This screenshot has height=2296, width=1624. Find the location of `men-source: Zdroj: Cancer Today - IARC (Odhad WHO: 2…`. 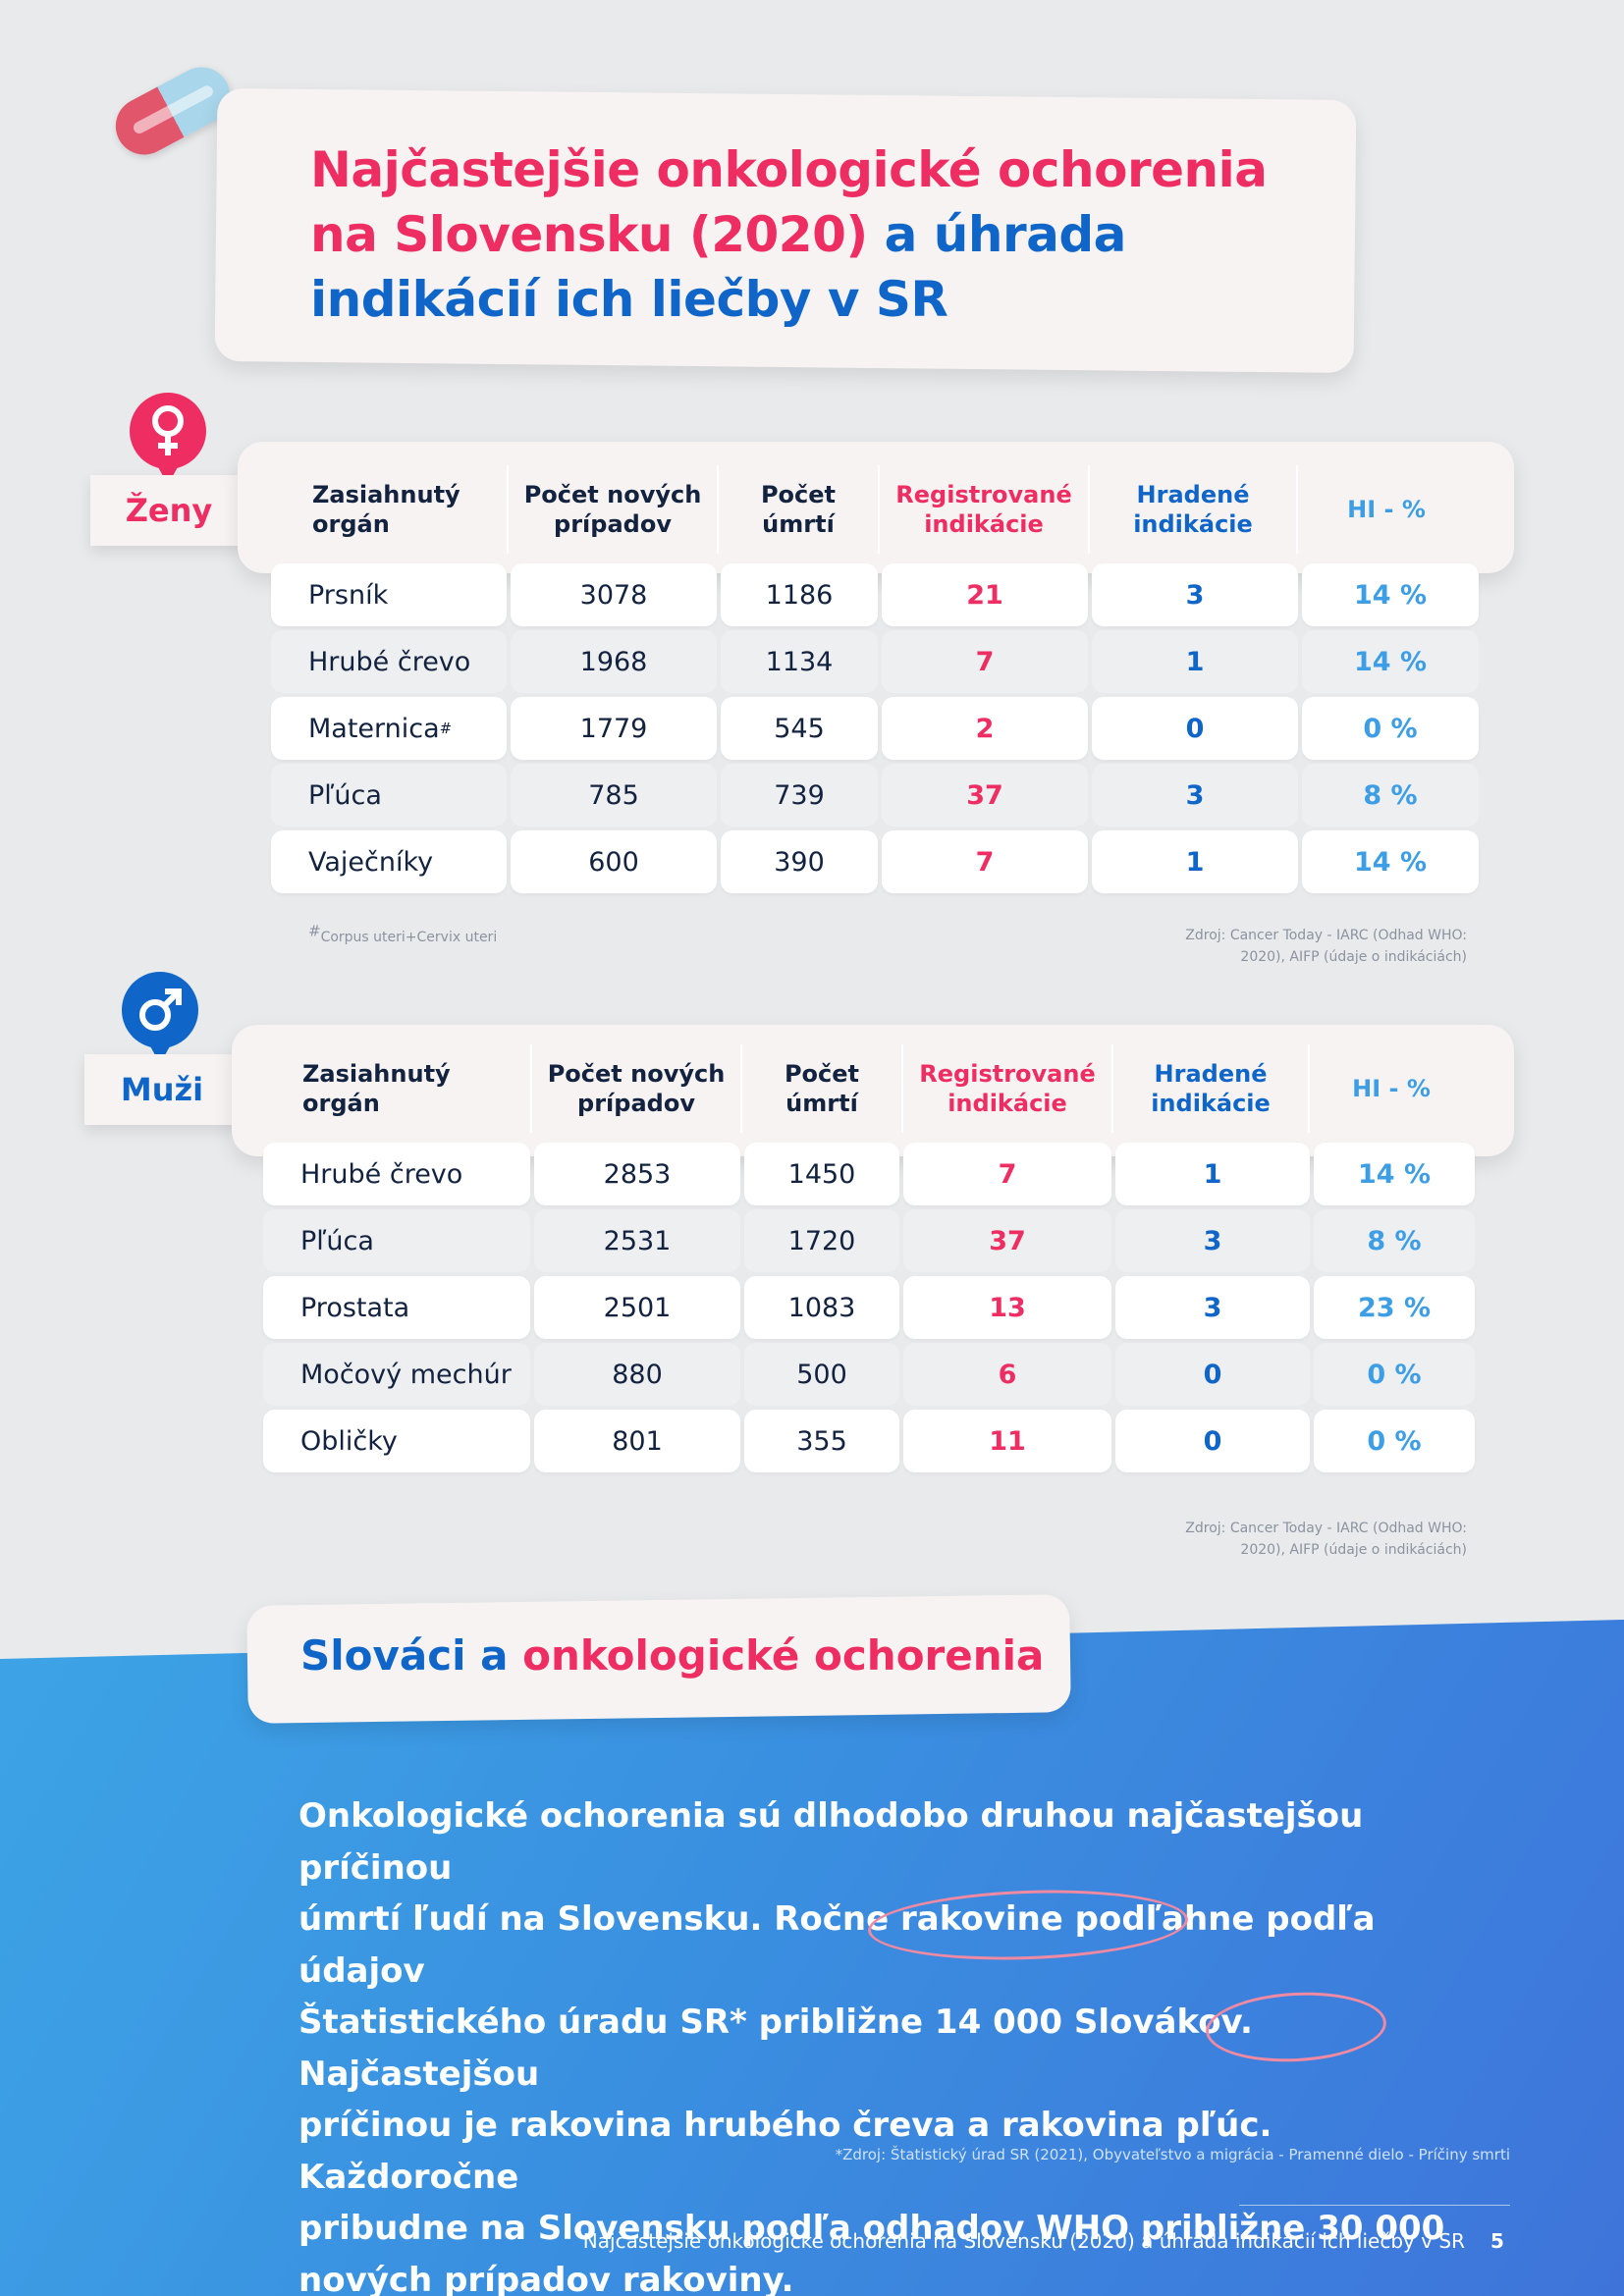

men-source: Zdroj: Cancer Today - IARC (Odhad WHO: 2… is located at coordinates (1326, 1540).